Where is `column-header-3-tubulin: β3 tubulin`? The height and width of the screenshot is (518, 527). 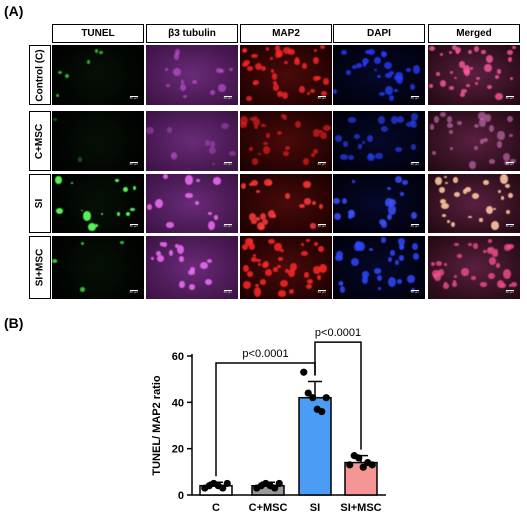 column-header-3-tubulin: β3 tubulin is located at coordinates (192, 33).